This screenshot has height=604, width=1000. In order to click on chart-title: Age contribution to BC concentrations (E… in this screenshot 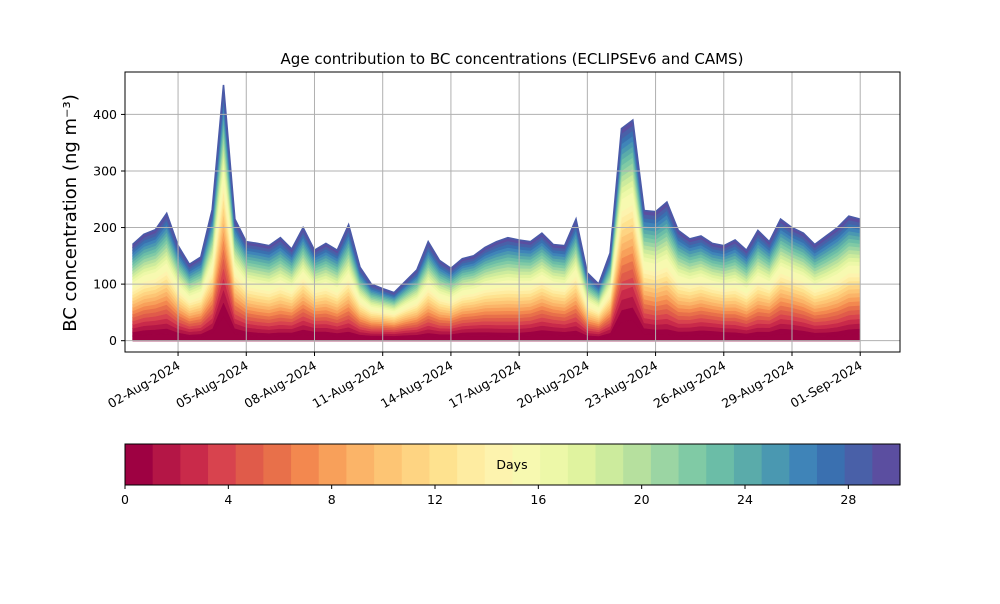, I will do `click(512, 59)`.